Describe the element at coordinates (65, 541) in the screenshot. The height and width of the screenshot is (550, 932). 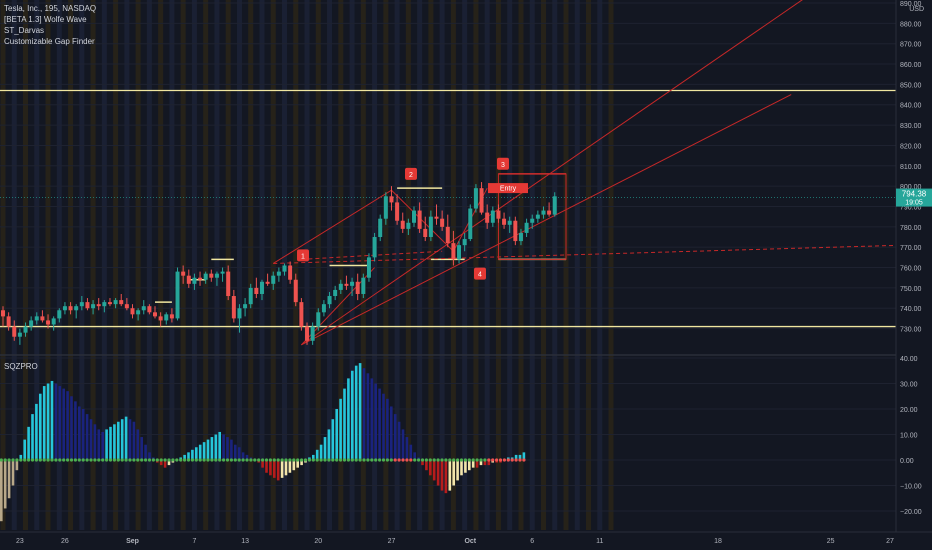
I see `time-tick-label: 26` at that location.